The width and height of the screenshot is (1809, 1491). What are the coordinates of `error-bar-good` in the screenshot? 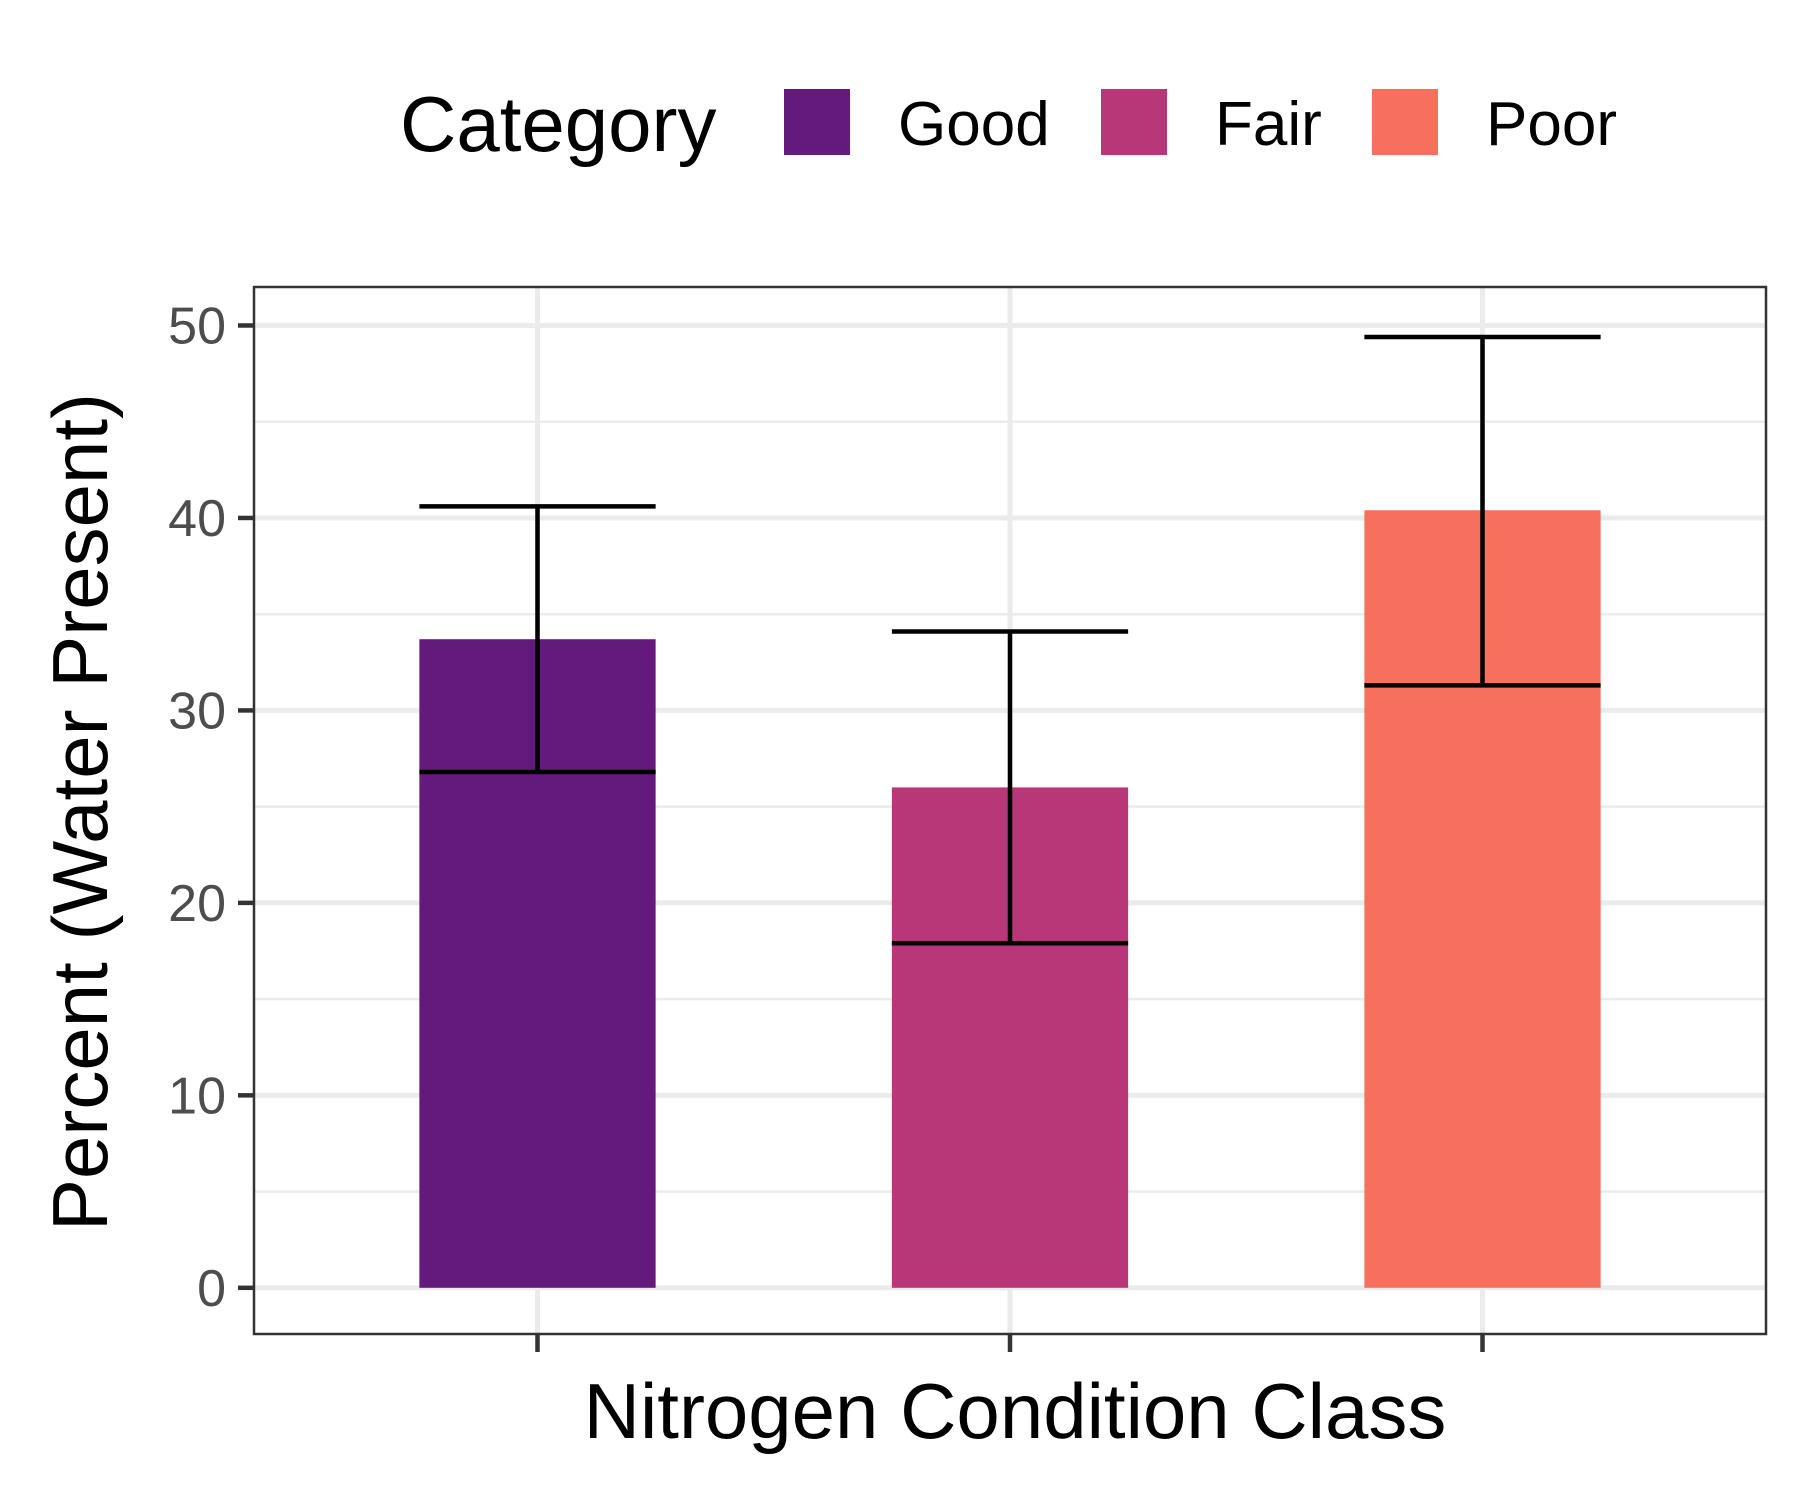 It's located at (537, 639).